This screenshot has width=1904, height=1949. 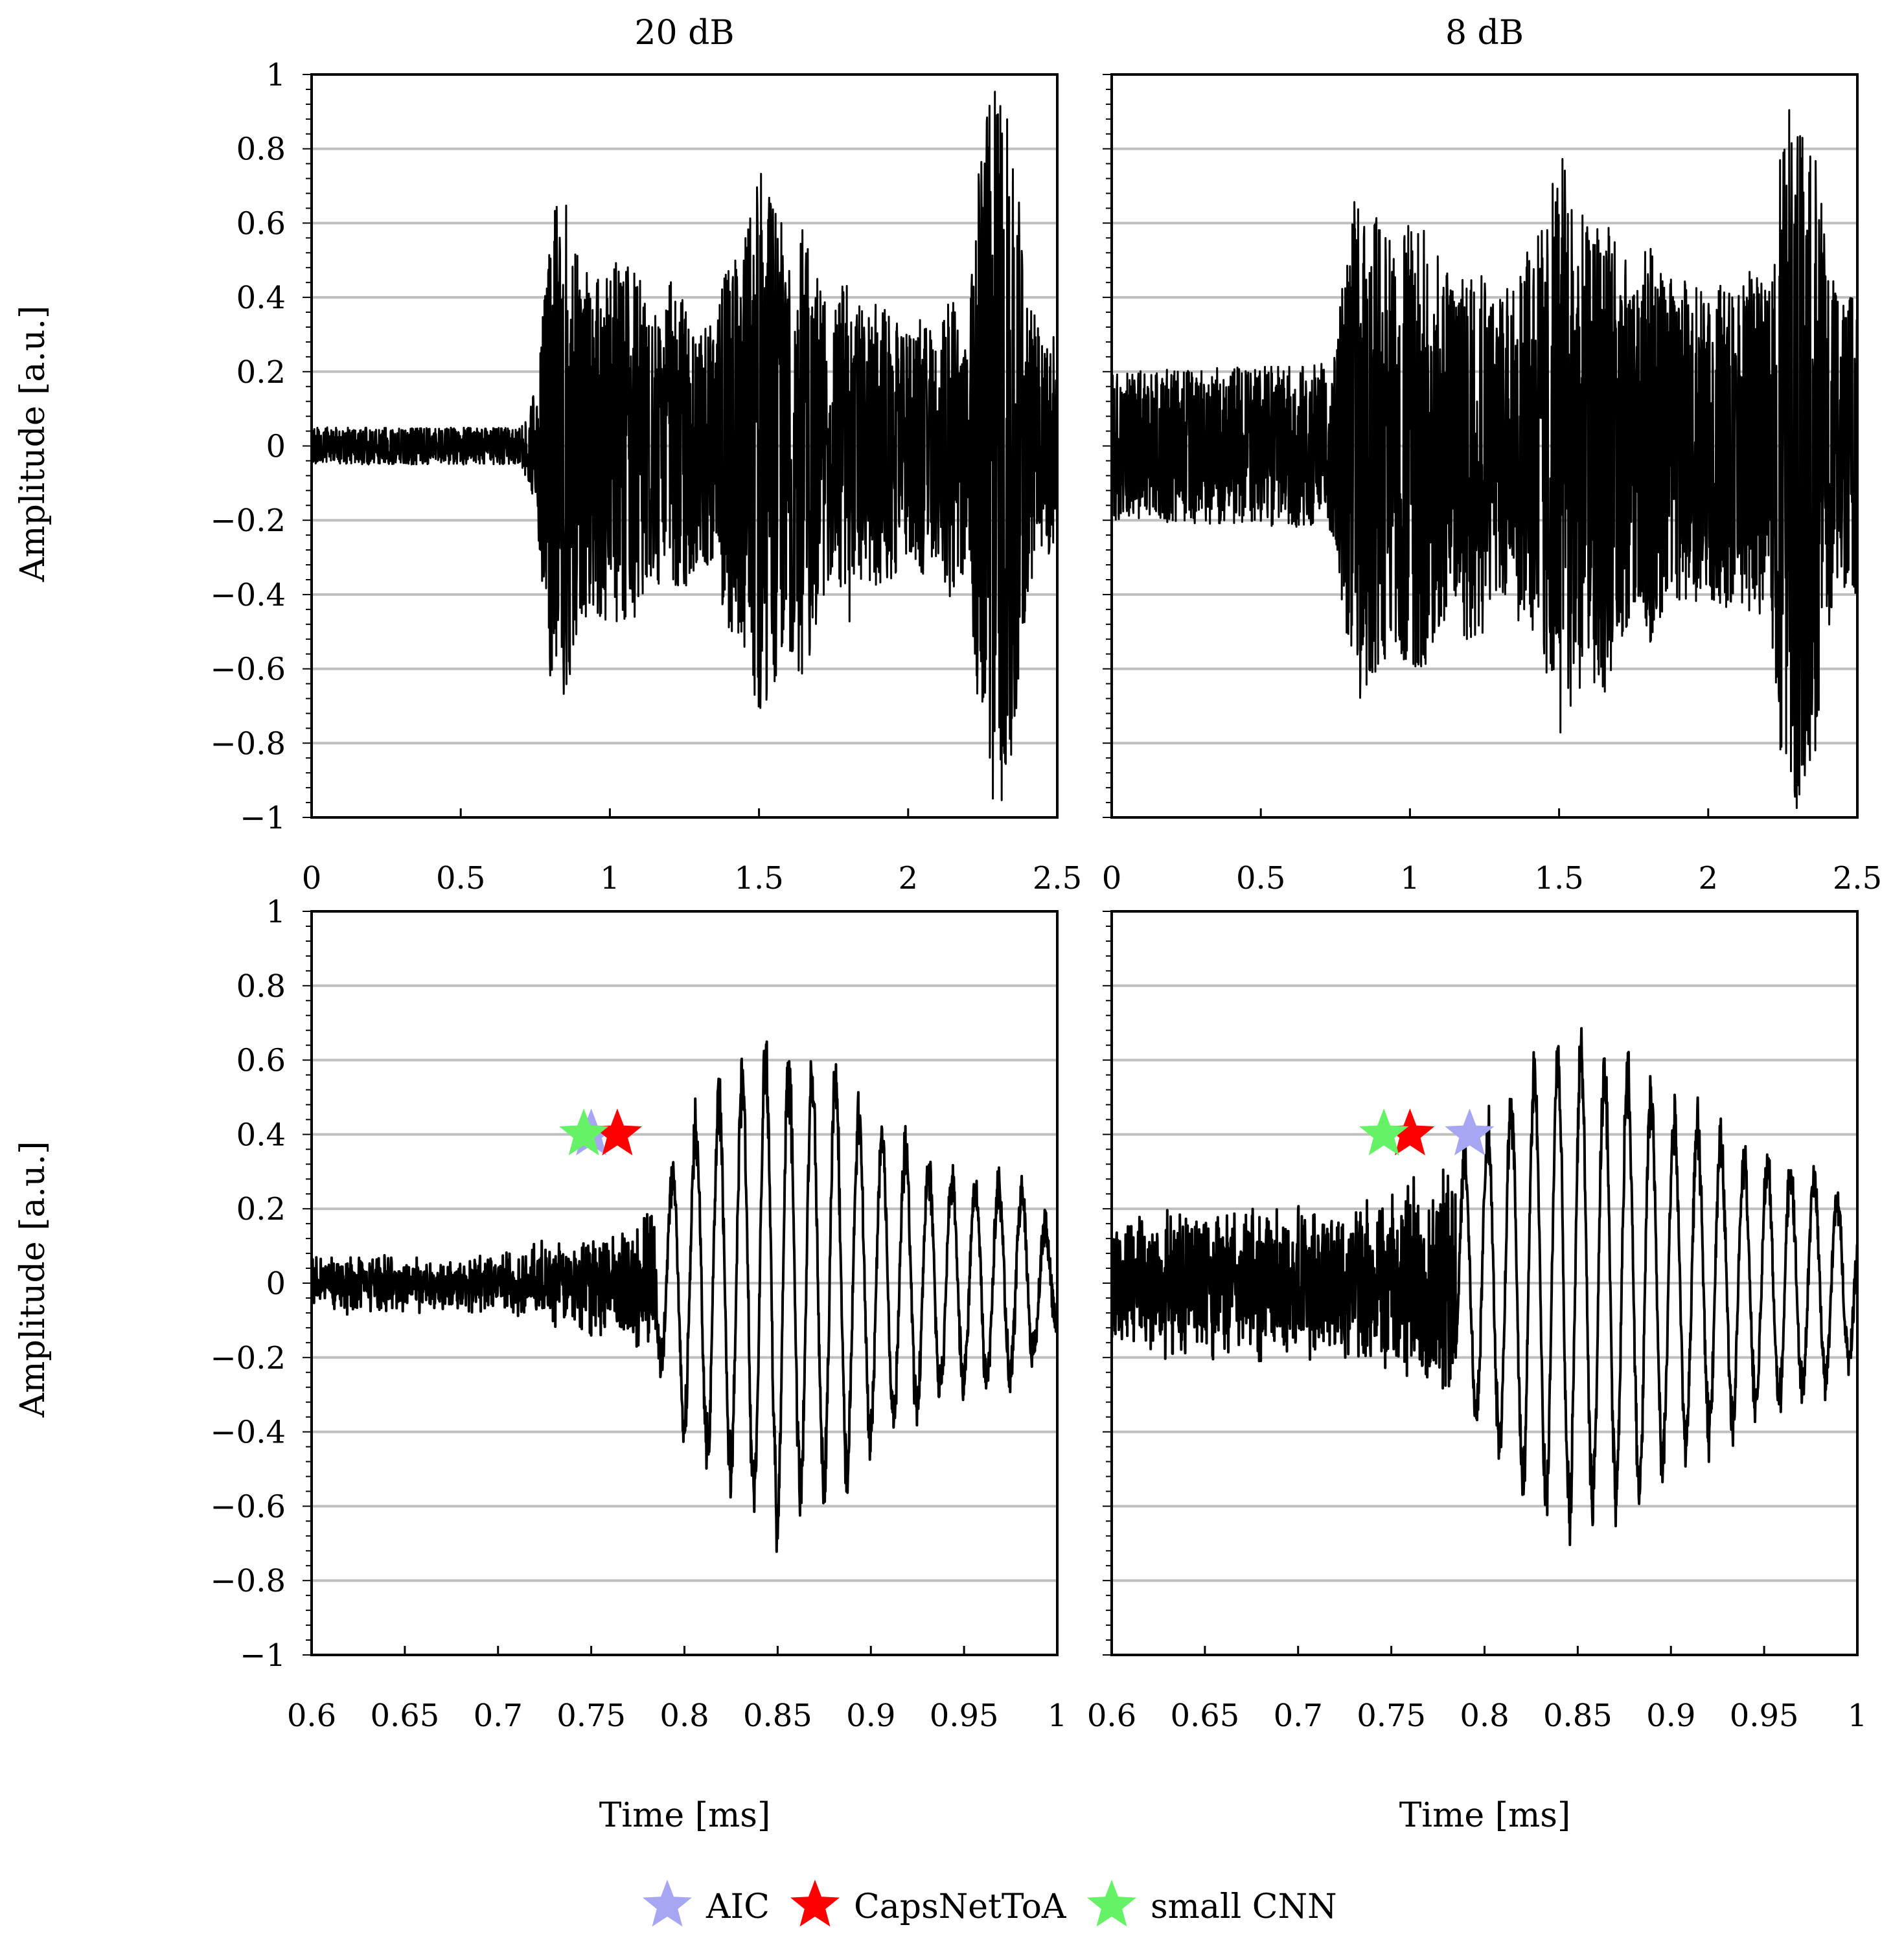 I want to click on legend-label-aic: AIC, so click(x=737, y=1906).